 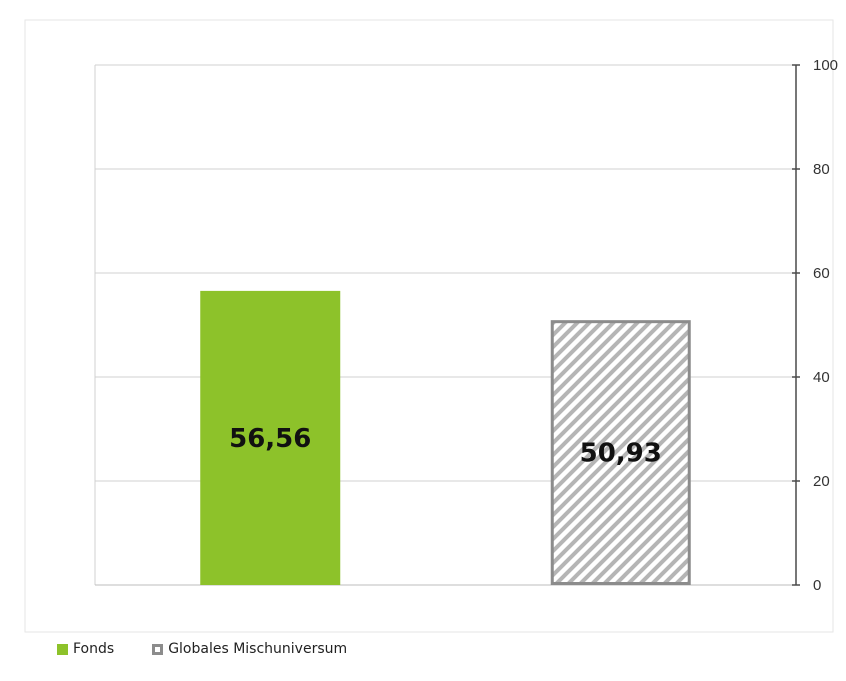 I want to click on y-tick-label-80: 80, so click(x=821, y=169).